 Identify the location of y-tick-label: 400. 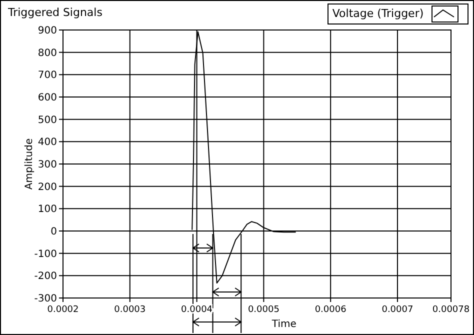
(47, 142).